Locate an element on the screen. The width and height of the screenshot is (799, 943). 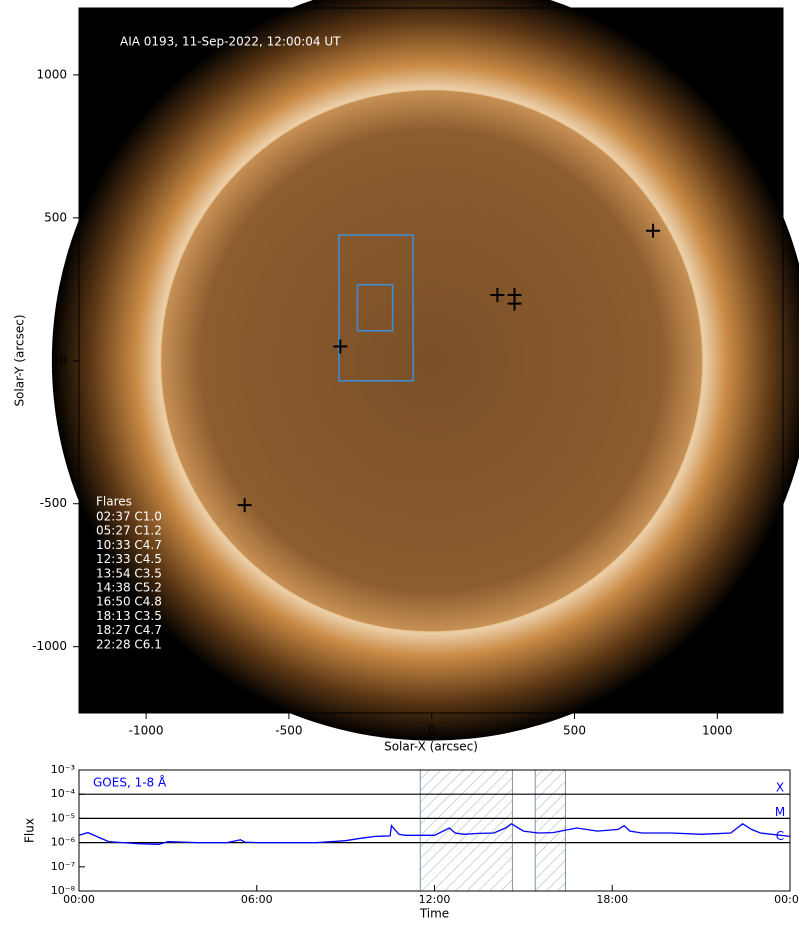
flare-list-entry: 10:33 C4.7 is located at coordinates (129, 545).